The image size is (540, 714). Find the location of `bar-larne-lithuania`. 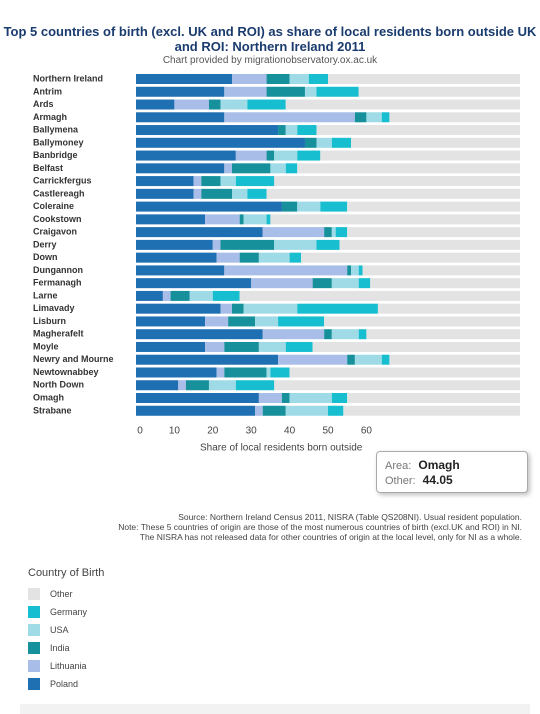

bar-larne-lithuania is located at coordinates (166, 295).